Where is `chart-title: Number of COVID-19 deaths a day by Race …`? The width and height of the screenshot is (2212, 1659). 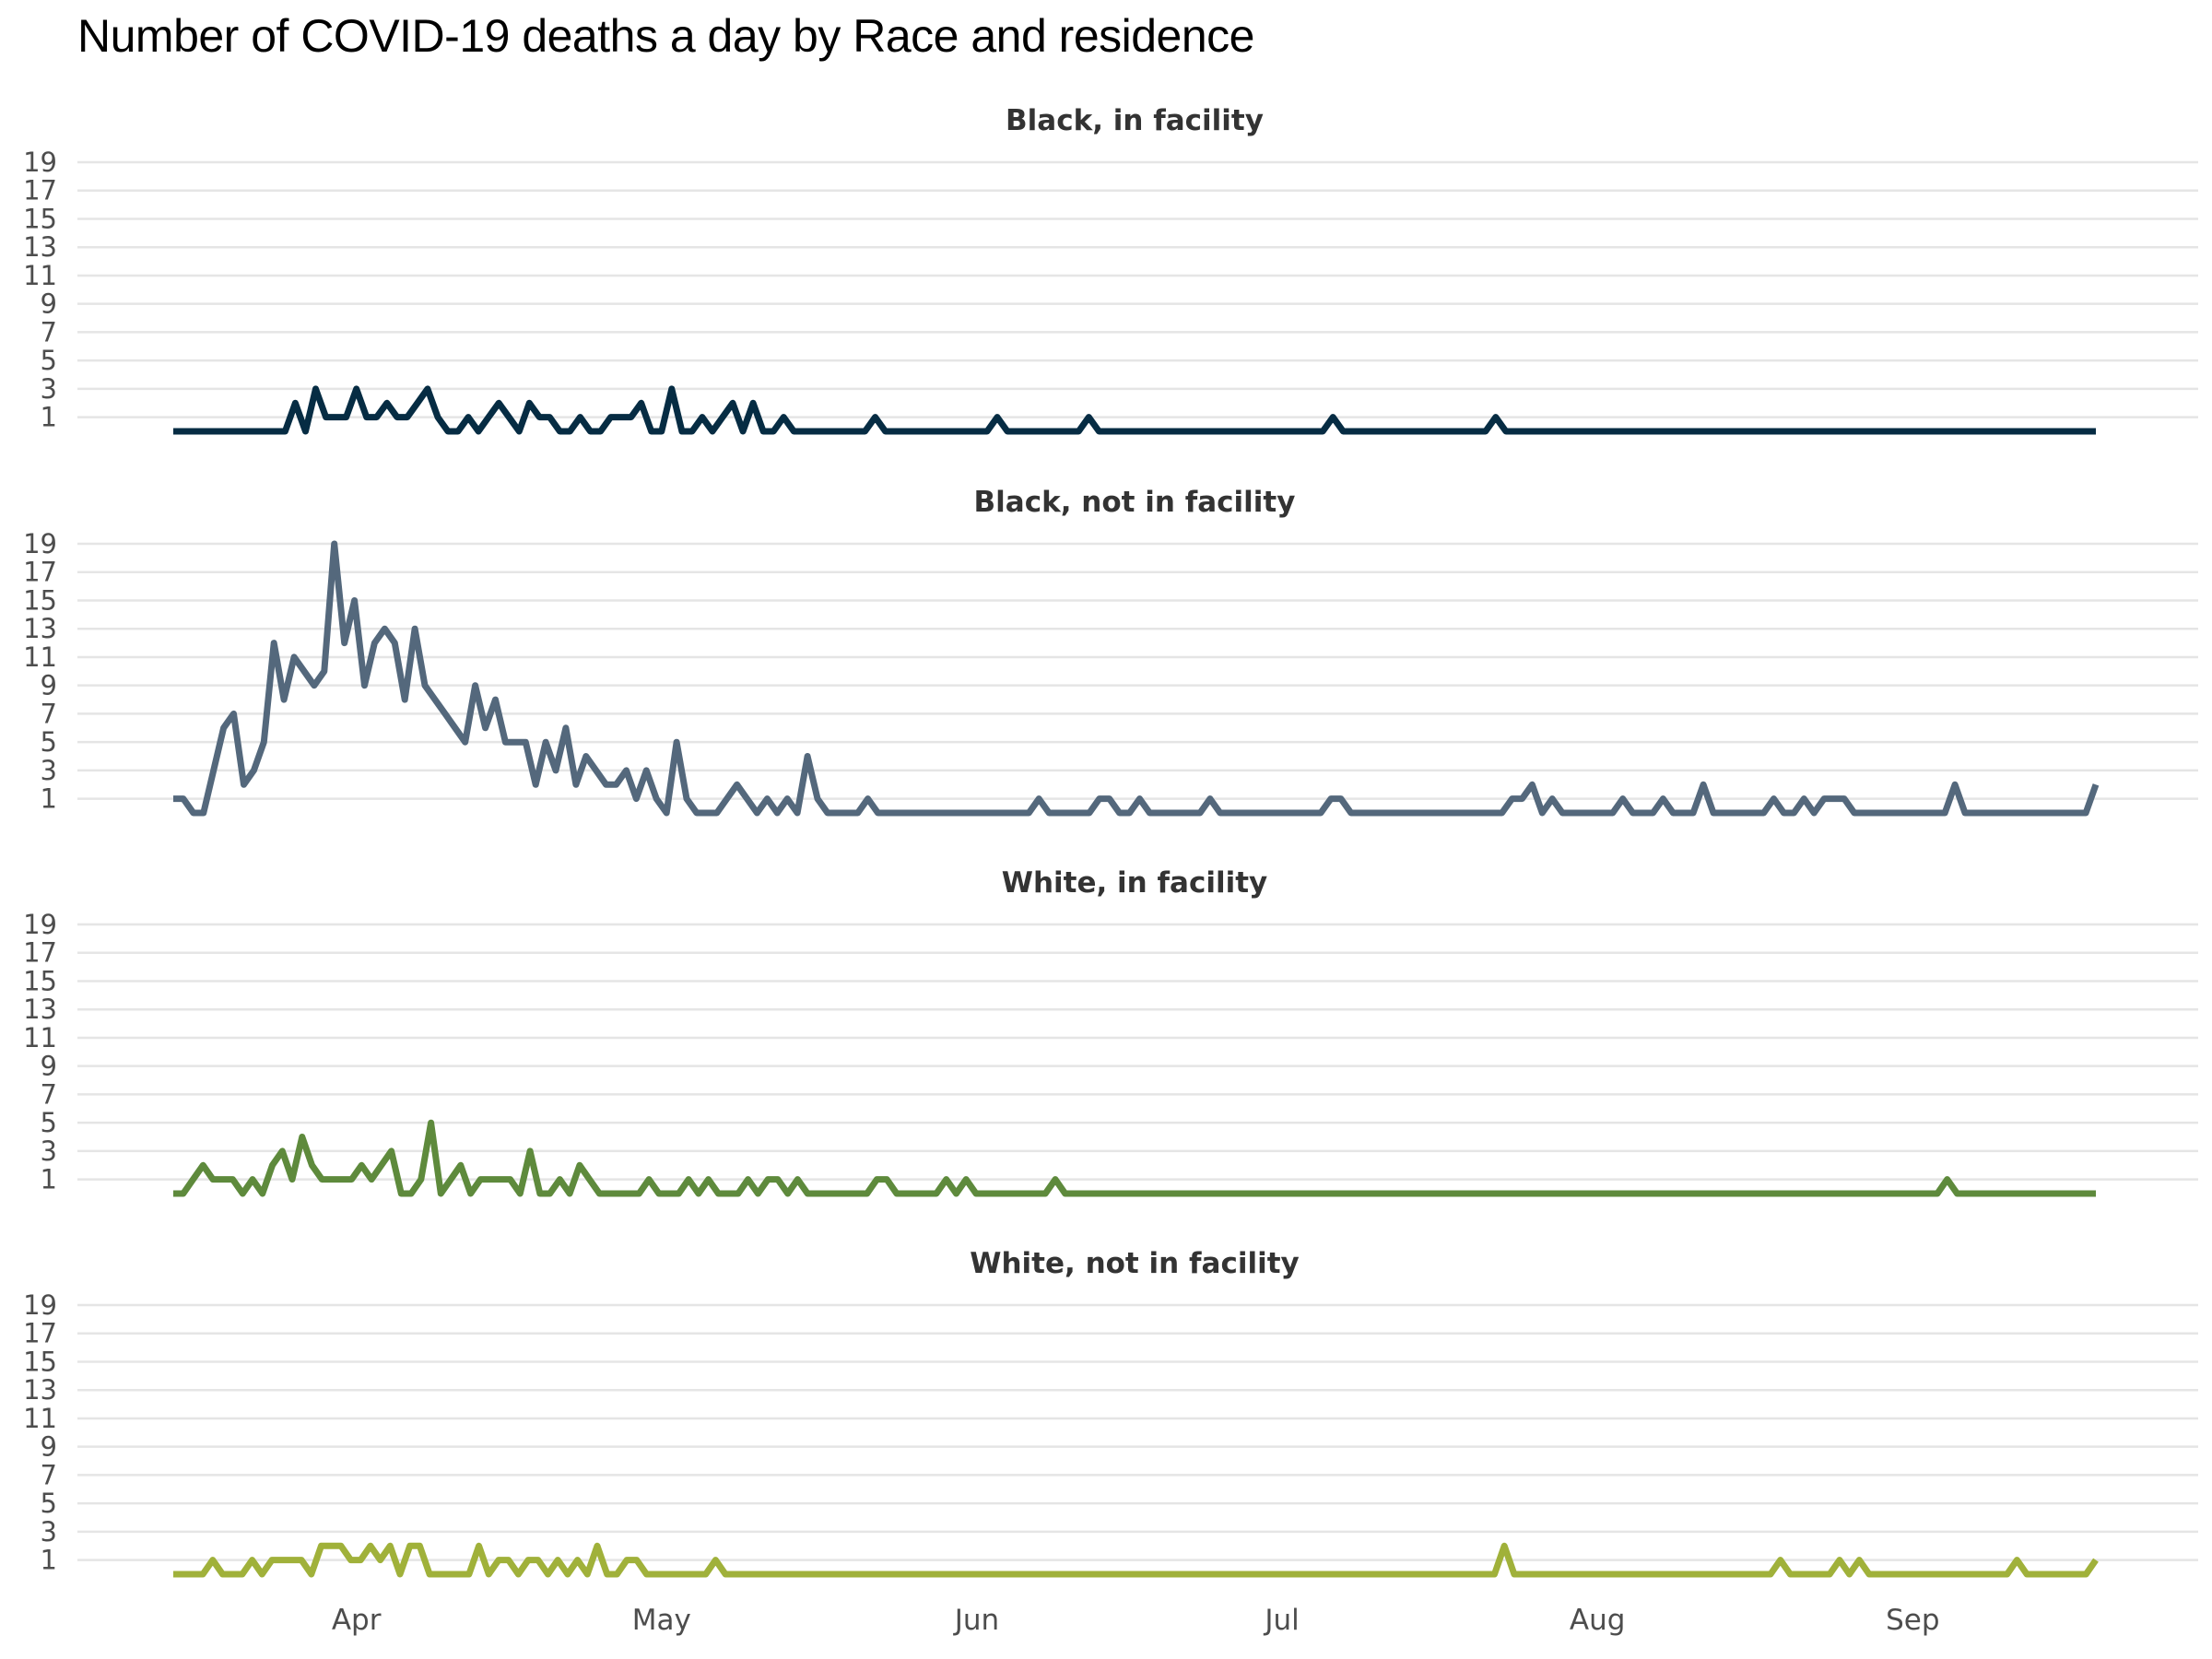
chart-title: Number of COVID-19 deaths a day by Race … is located at coordinates (665, 36).